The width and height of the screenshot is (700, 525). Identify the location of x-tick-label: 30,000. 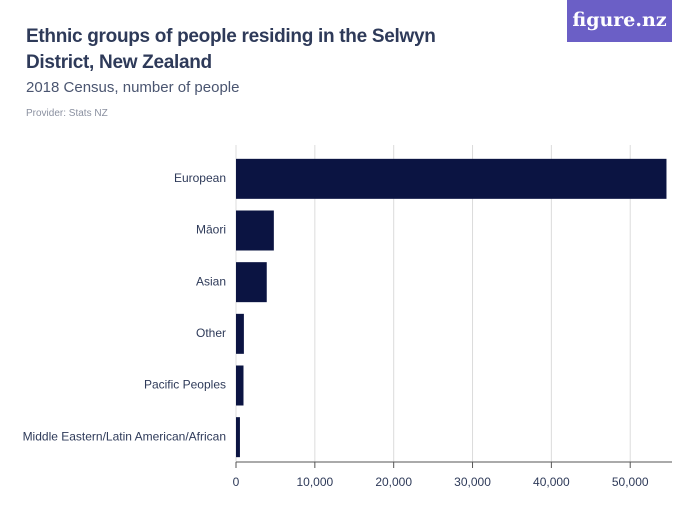
(472, 482).